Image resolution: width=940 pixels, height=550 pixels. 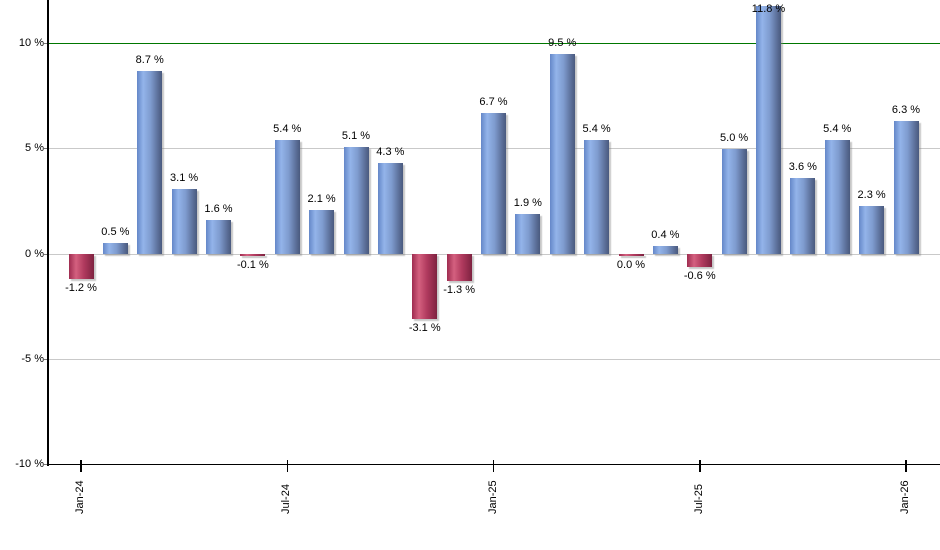 I want to click on bar-value-label: 8.7 %, so click(x=149, y=59).